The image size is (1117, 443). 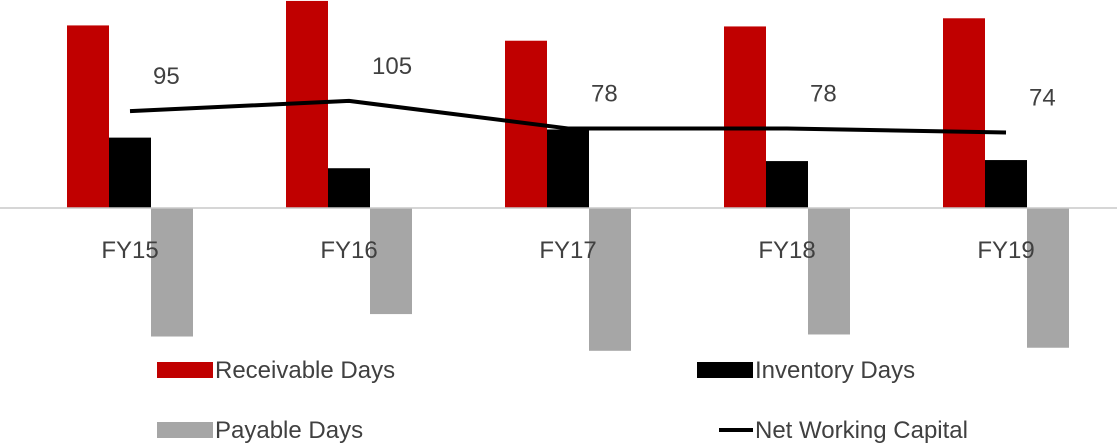 I want to click on bar-payable-days-fy16, so click(x=391, y=261).